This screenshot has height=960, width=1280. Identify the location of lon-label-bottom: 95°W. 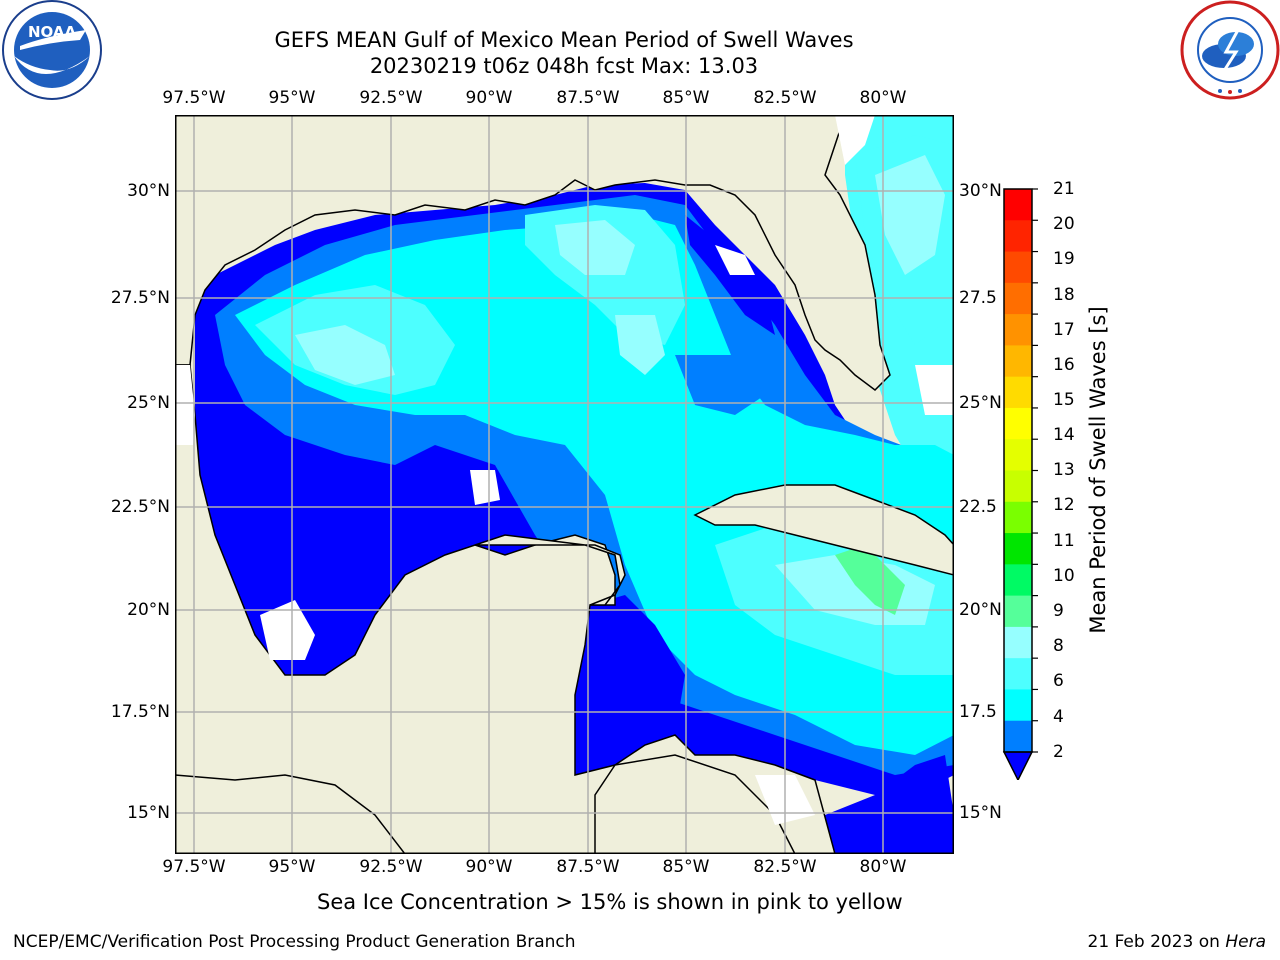
(292, 867).